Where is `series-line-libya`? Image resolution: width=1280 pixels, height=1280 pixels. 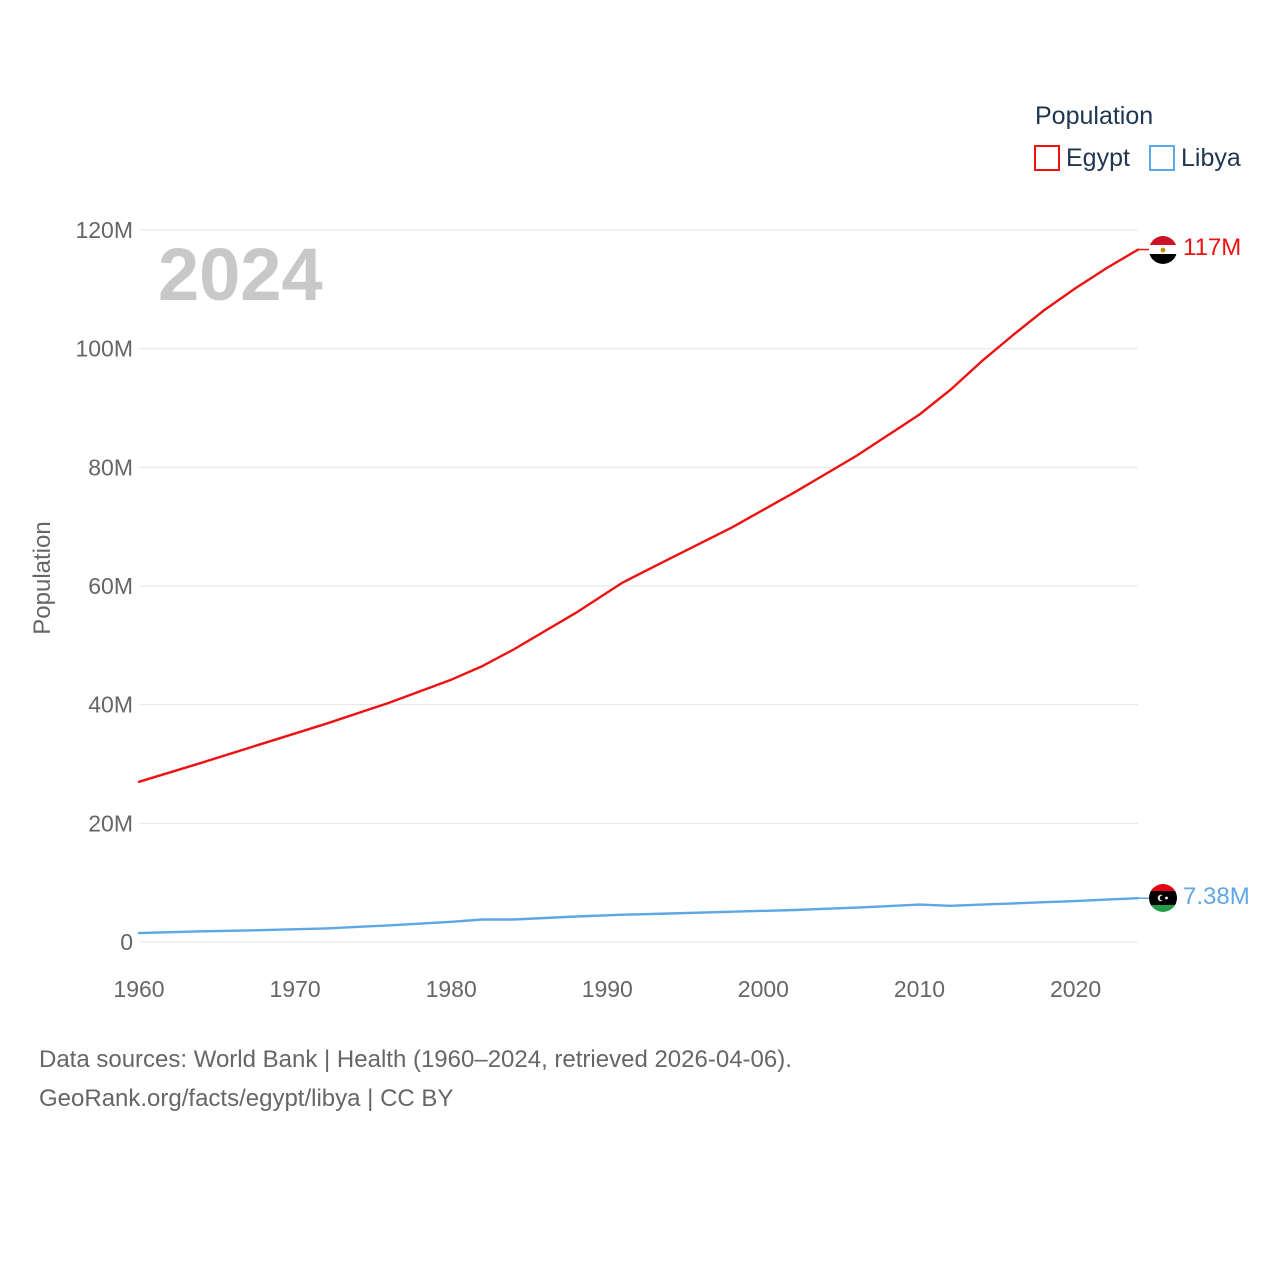 series-line-libya is located at coordinates (638, 916).